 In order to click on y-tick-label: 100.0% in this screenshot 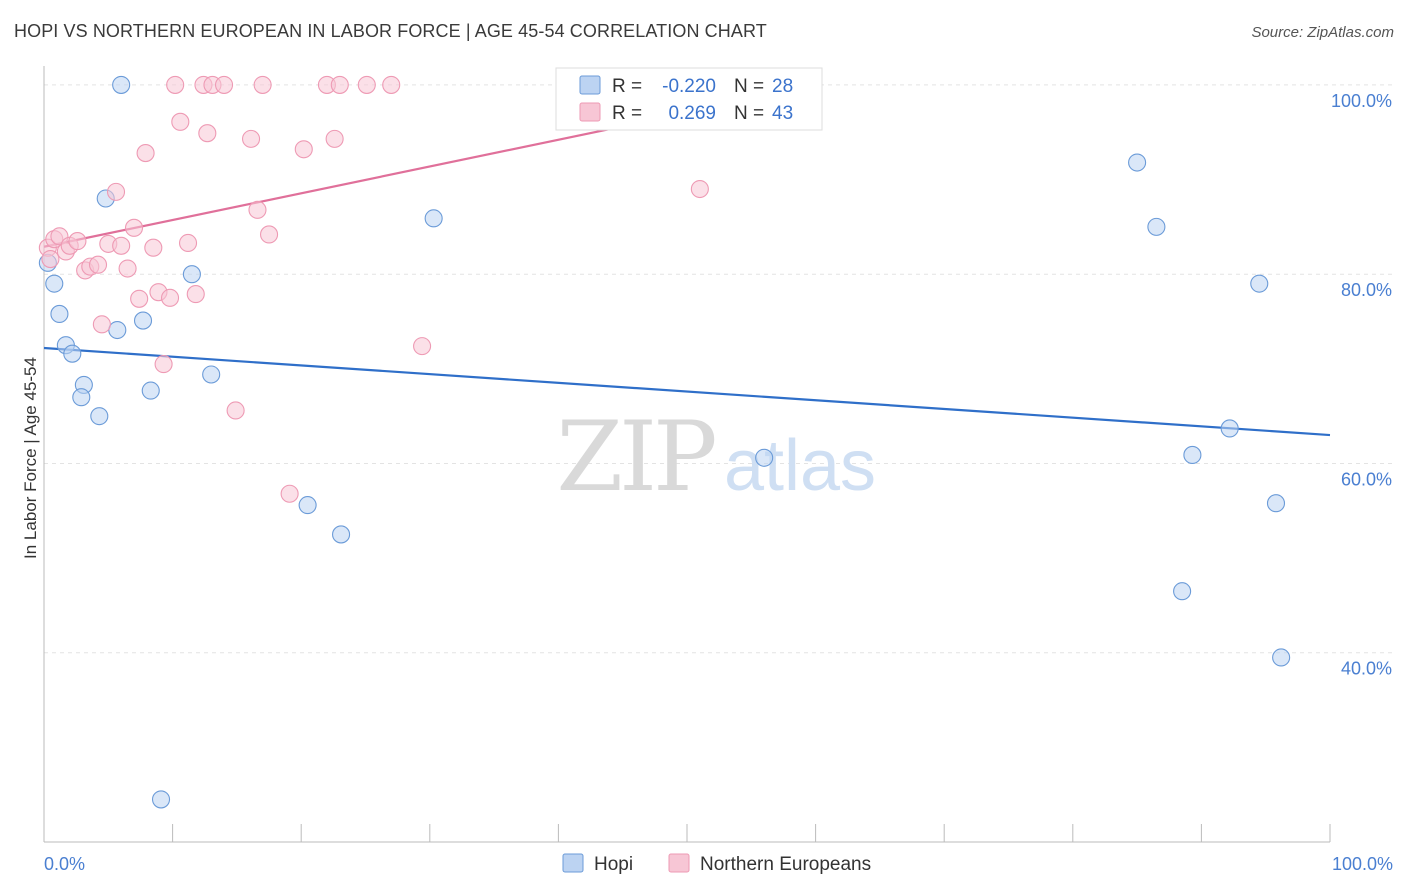, I will do `click(1361, 101)`.